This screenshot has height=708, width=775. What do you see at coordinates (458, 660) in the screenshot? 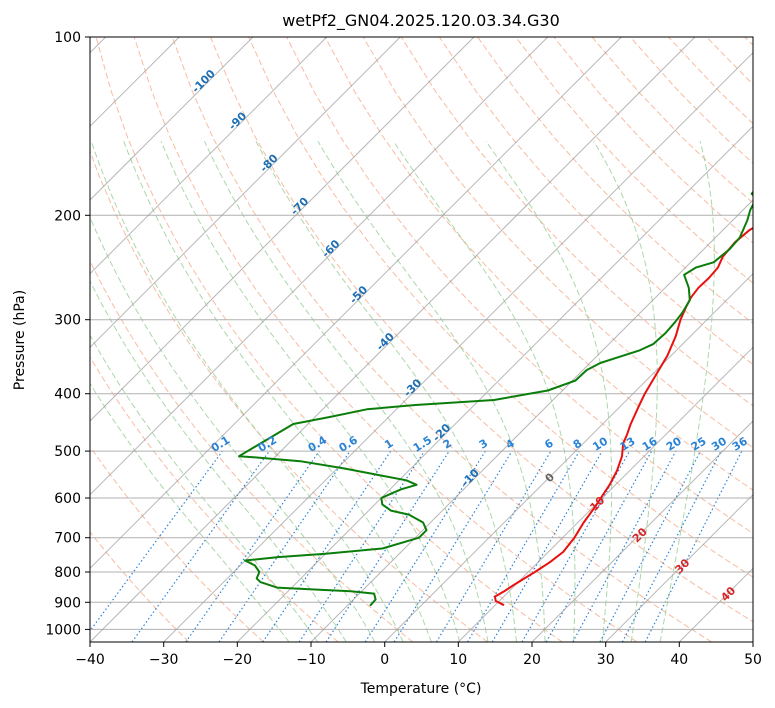
I see `x-tick-label: 10` at bounding box center [458, 660].